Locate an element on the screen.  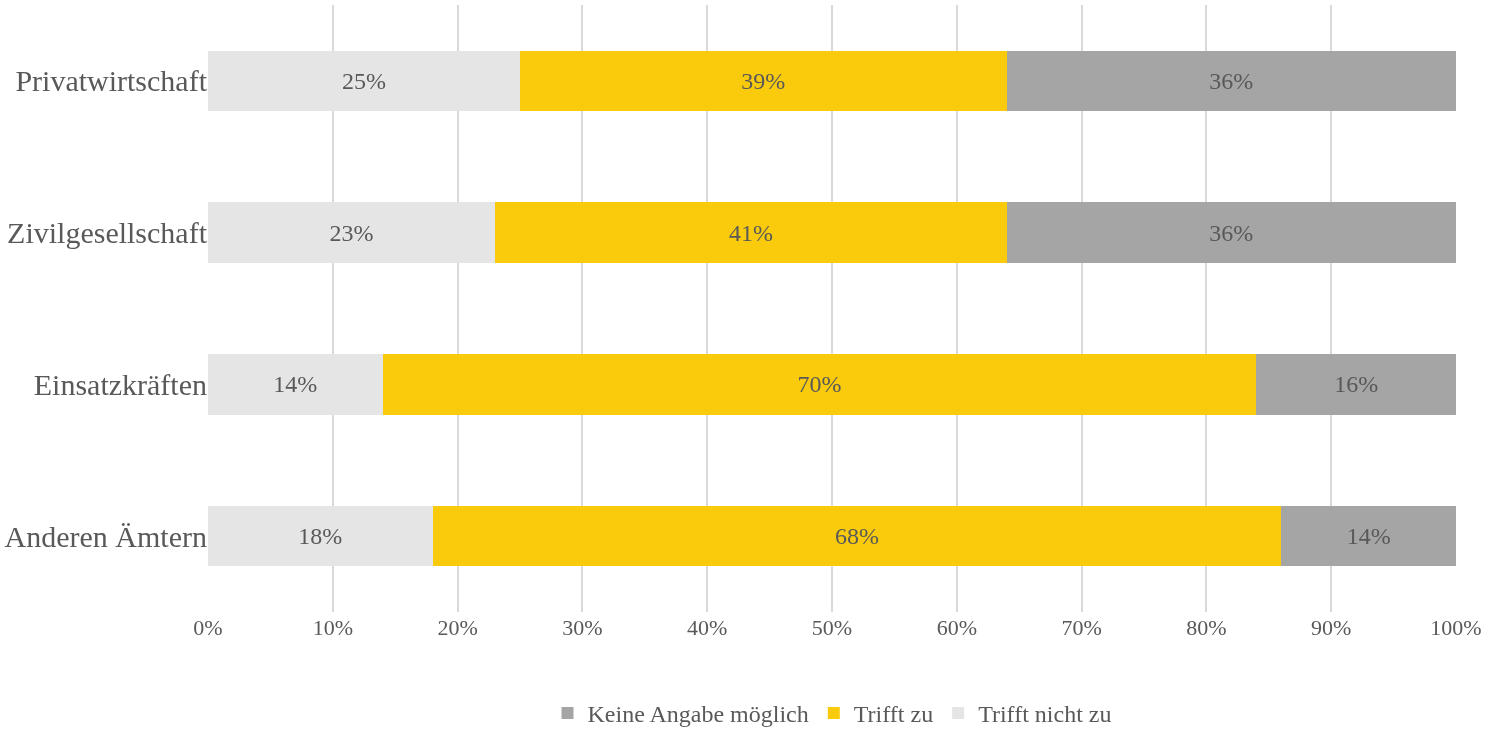
data-label: 70% is located at coordinates (819, 384).